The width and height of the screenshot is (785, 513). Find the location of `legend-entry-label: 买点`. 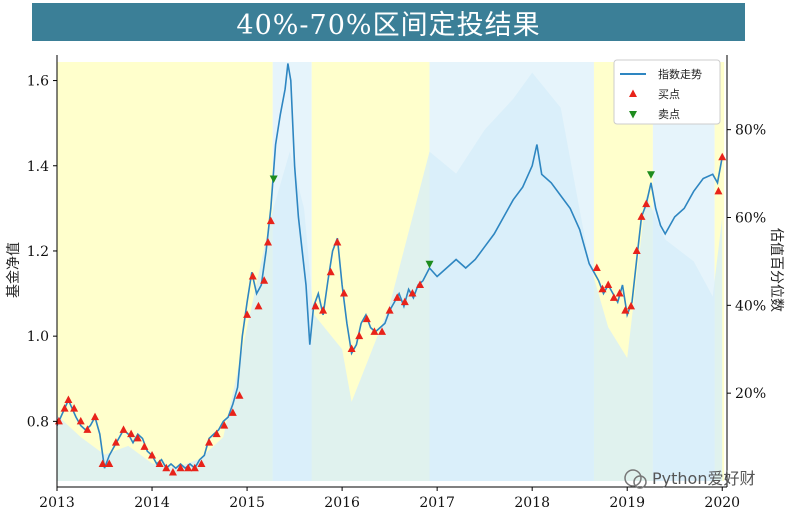

legend-entry-label: 买点 is located at coordinates (669, 94).